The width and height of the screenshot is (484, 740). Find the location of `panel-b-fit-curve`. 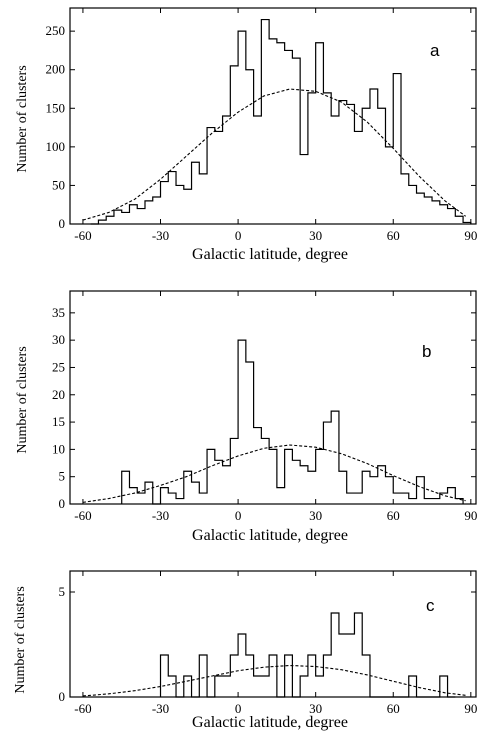

panel-b-fit-curve is located at coordinates (274, 473).